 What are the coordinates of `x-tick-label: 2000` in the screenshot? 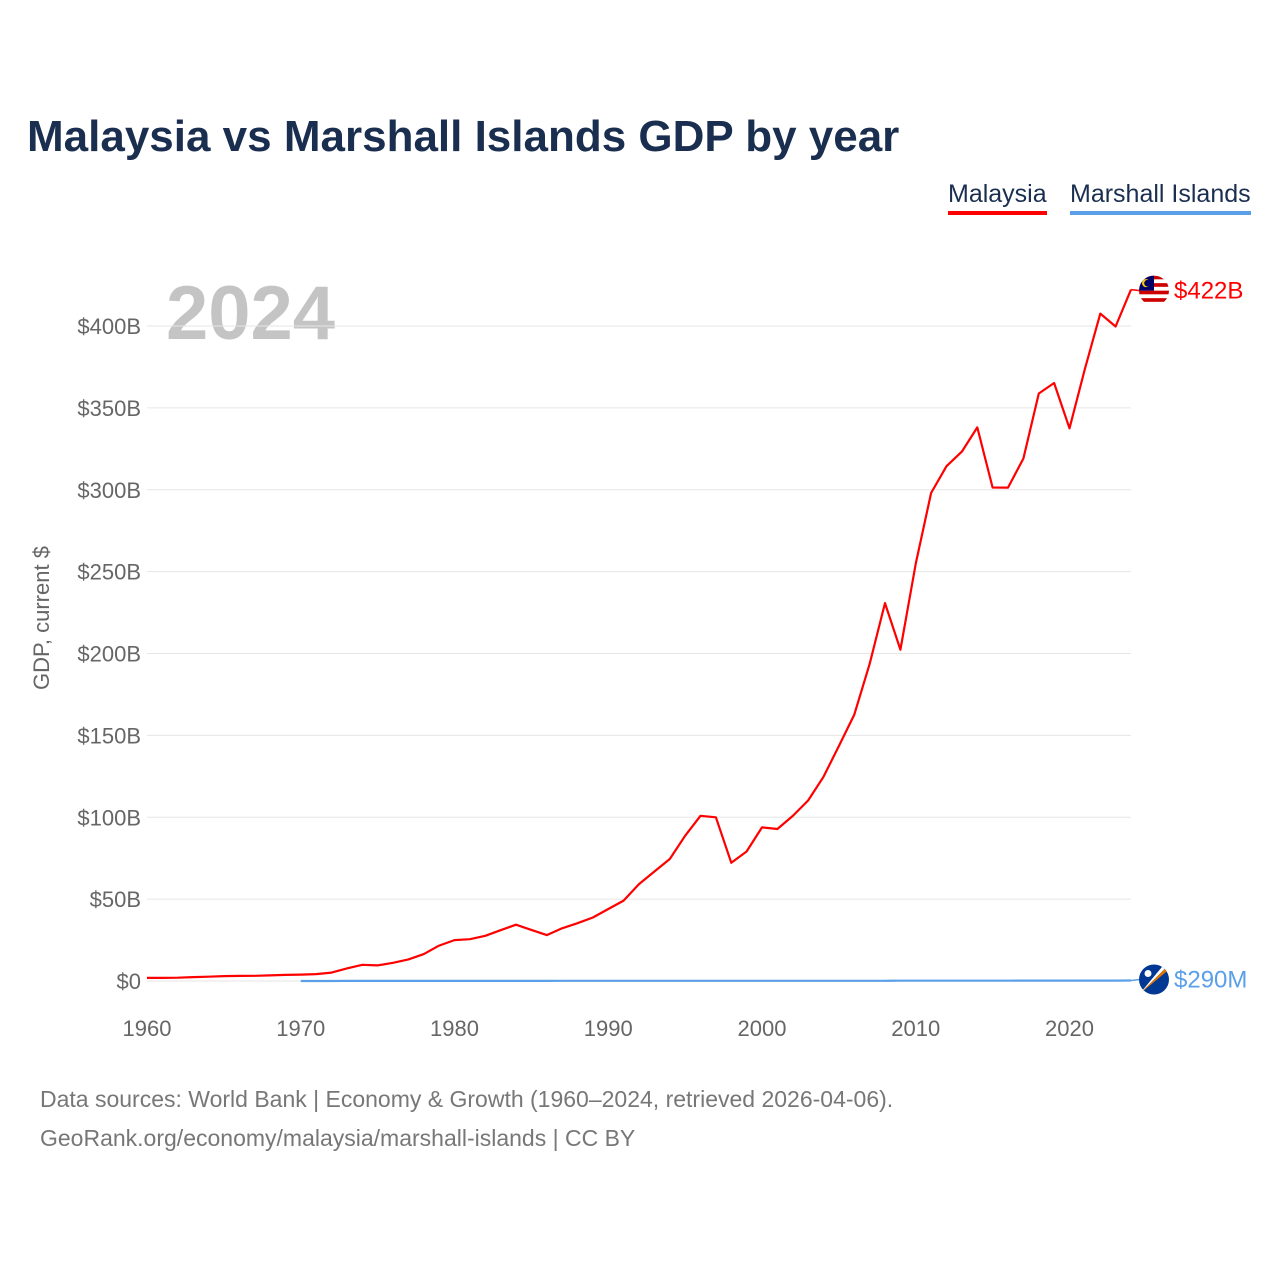 It's located at (762, 1028).